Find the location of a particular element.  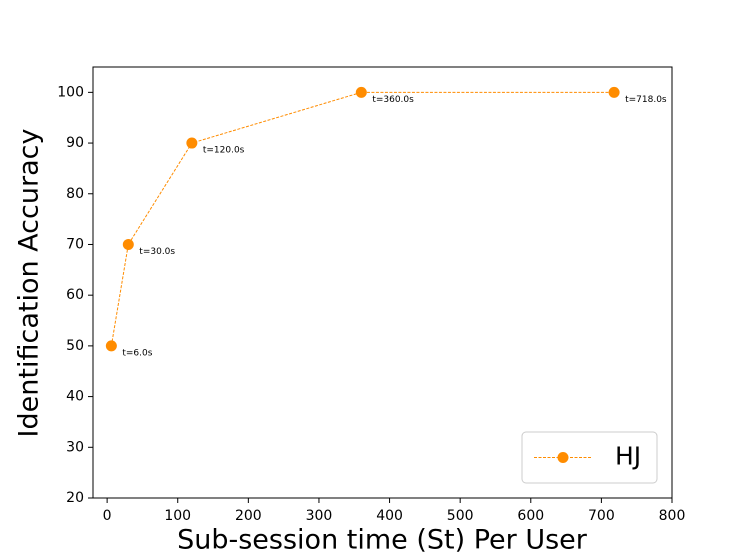

y-tick-label: 40 is located at coordinates (75, 397).